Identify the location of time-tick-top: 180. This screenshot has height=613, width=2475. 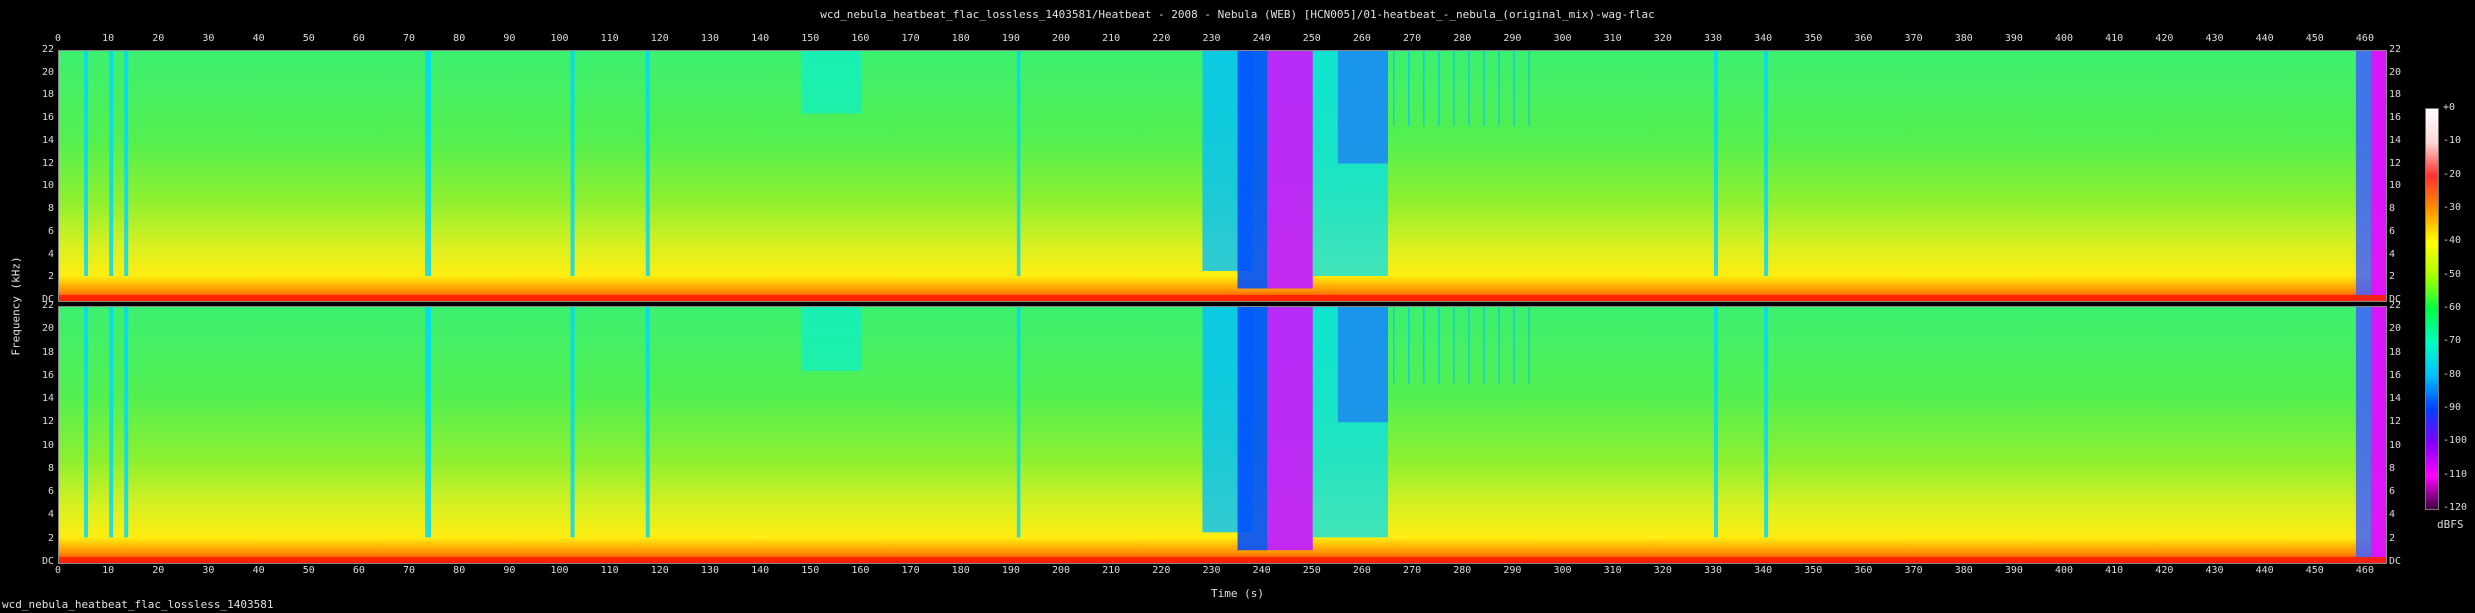
(960, 38).